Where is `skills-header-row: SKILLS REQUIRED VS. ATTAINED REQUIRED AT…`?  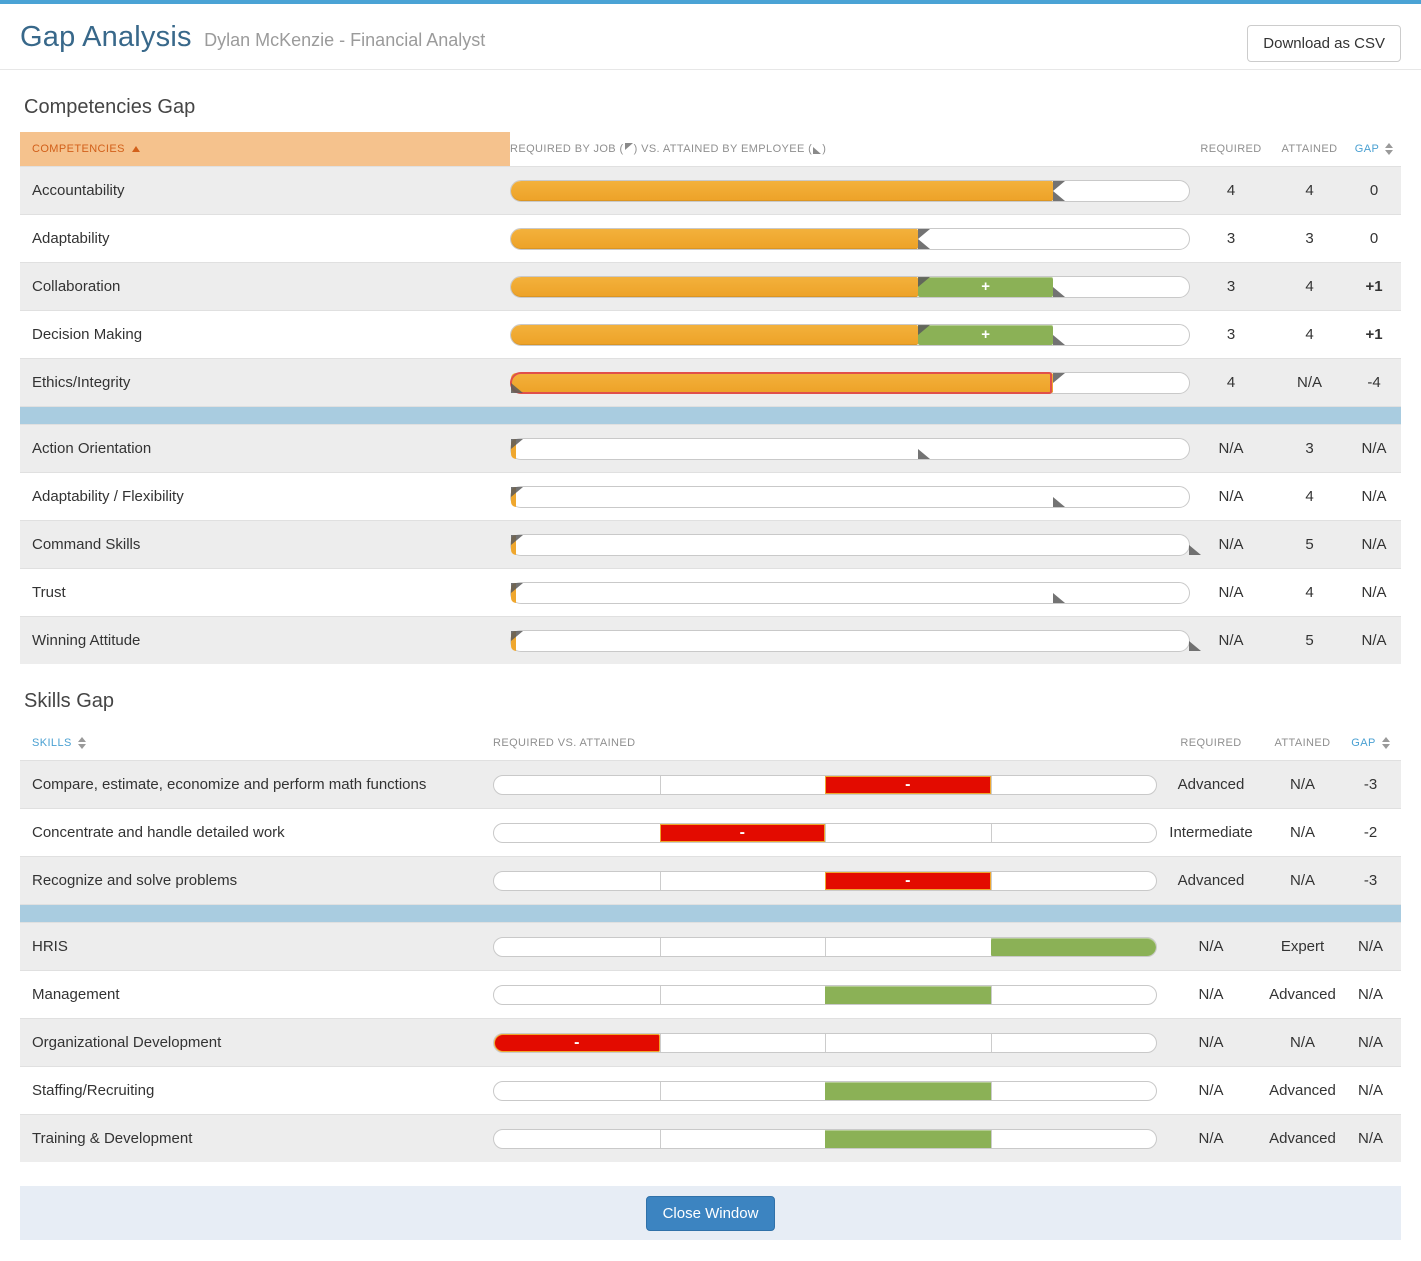 skills-header-row: SKILLS REQUIRED VS. ATTAINED REQUIRED AT… is located at coordinates (710, 743).